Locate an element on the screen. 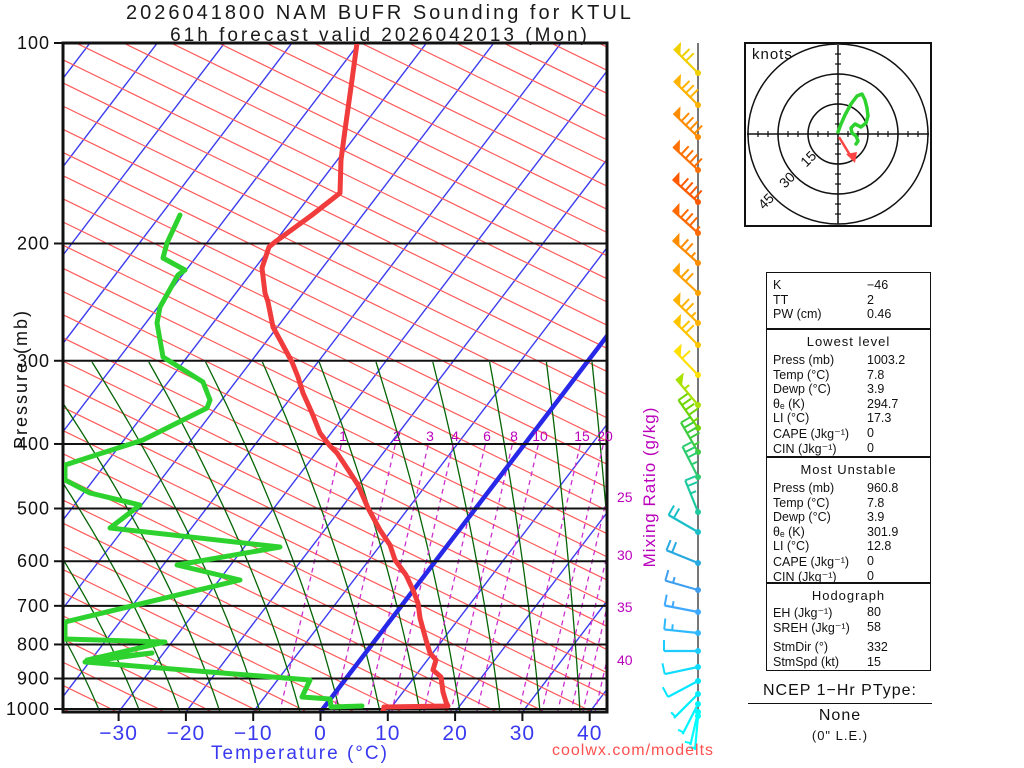 The width and height of the screenshot is (1024, 768). chart-title: 2026041800 NAM BUFR Sounding for KTUL is located at coordinates (380, 13).